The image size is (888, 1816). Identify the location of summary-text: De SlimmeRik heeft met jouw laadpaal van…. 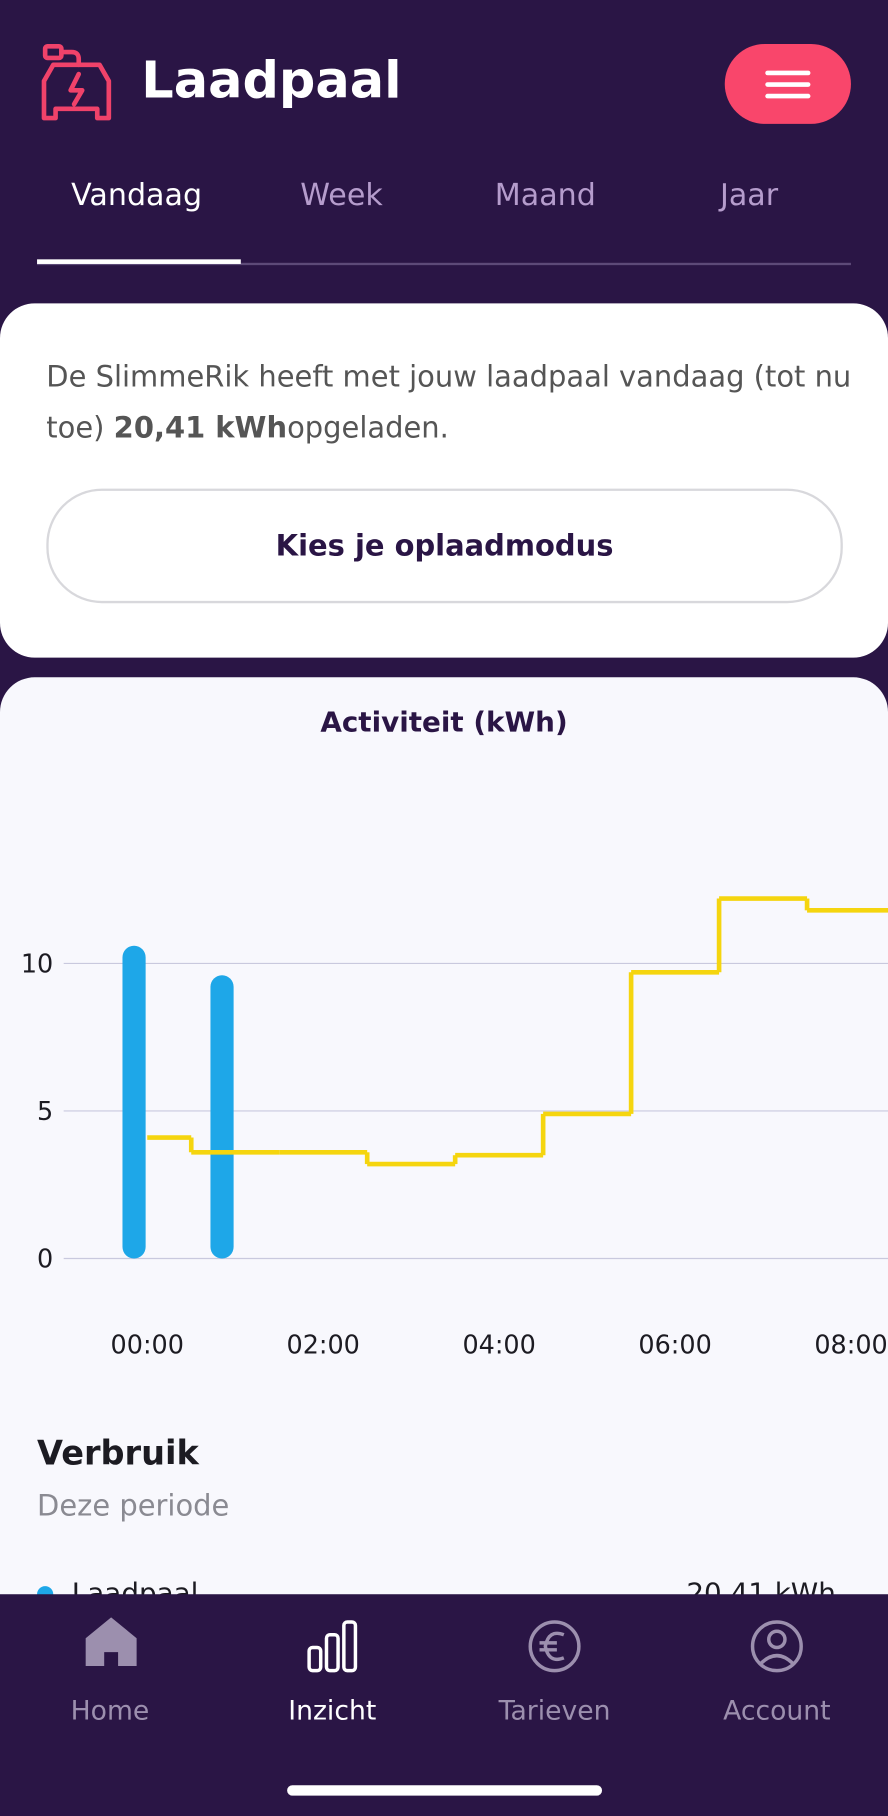
(451, 403).